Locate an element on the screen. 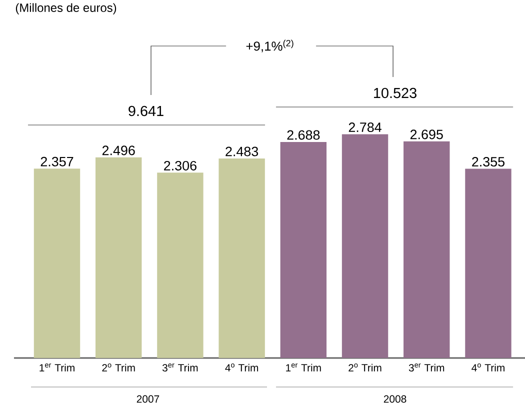  text: 9.641 is located at coordinates (146, 111).